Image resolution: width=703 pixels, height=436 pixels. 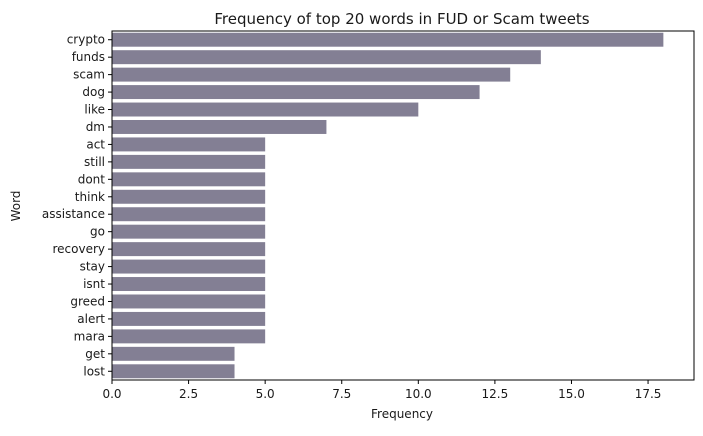 What do you see at coordinates (89, 336) in the screenshot?
I see `y-tick-label: mara` at bounding box center [89, 336].